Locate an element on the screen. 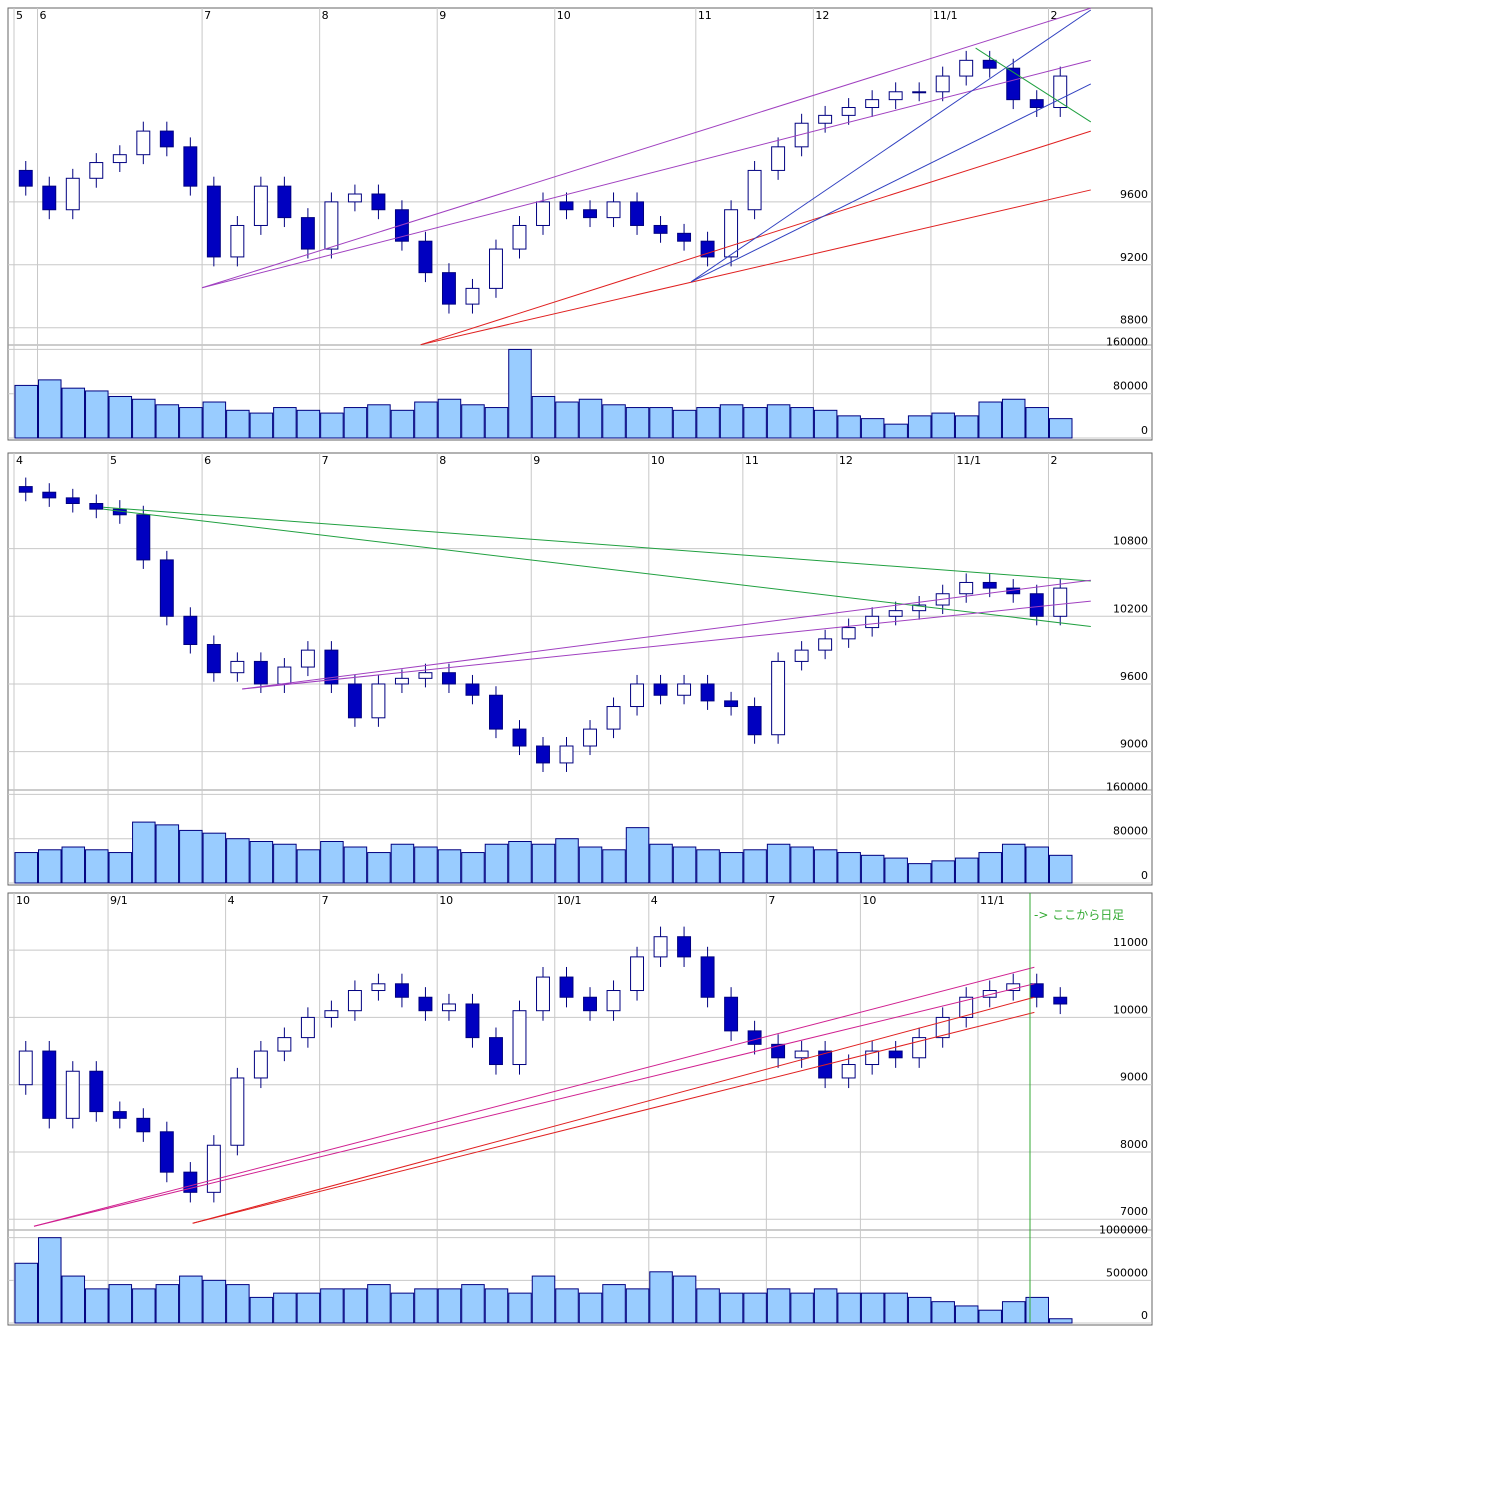  x-tick-label: 2 is located at coordinates (1053, 15).